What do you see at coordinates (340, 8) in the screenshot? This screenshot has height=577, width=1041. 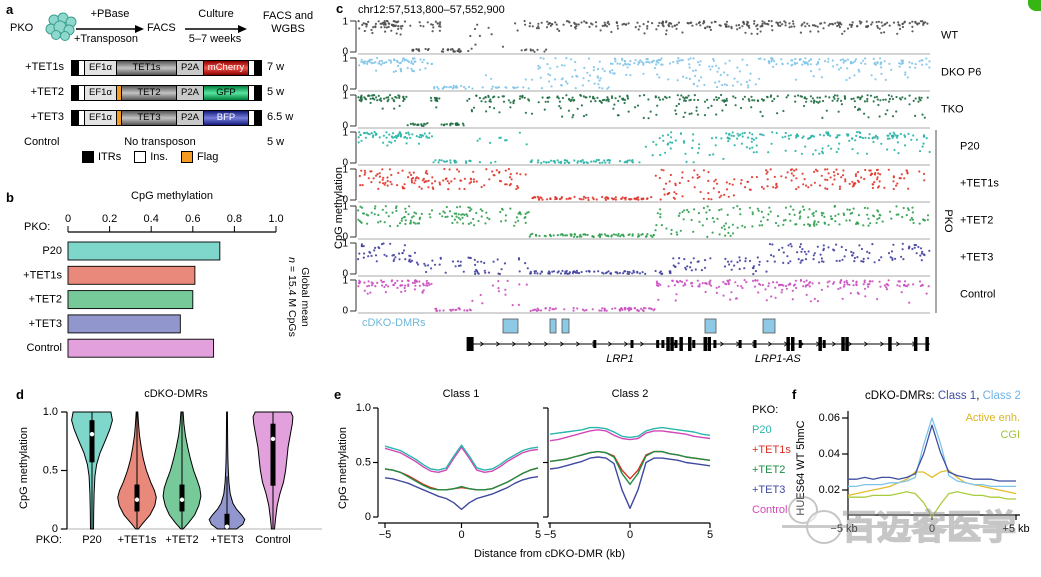 I see `panel-c-label: c` at bounding box center [340, 8].